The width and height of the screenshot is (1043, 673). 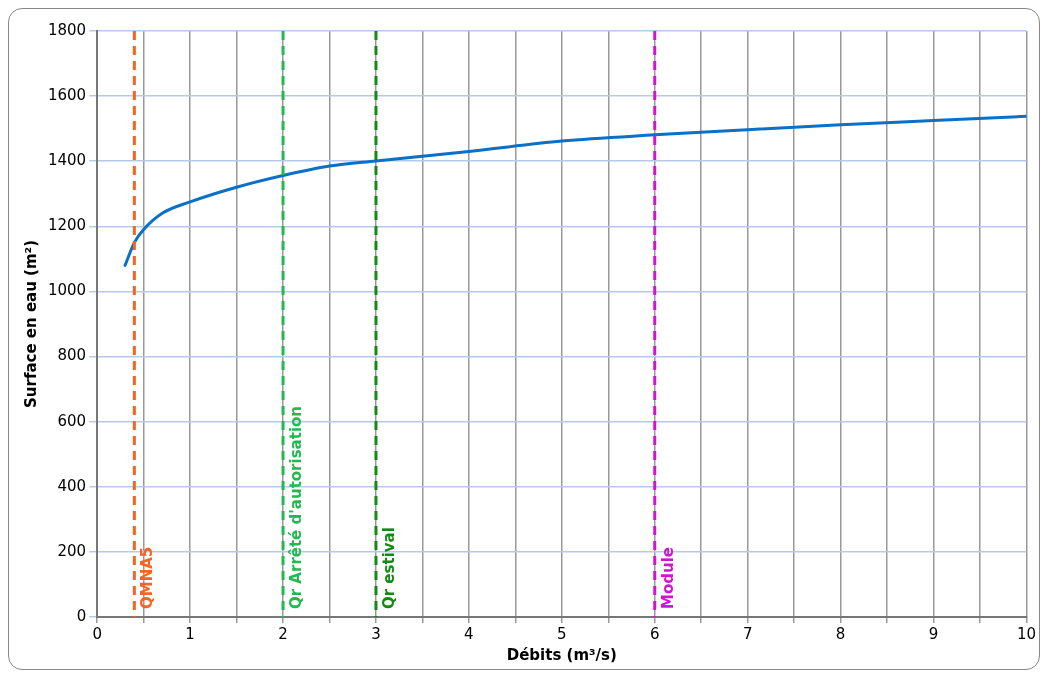 I want to click on x-tick-label: 3, so click(x=376, y=633).